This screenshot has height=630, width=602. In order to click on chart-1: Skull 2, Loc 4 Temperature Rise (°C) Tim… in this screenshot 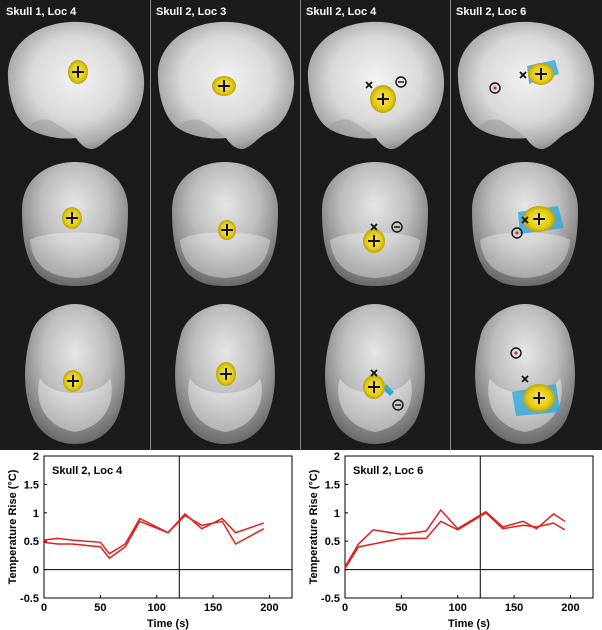, I will do `click(150, 540)`.